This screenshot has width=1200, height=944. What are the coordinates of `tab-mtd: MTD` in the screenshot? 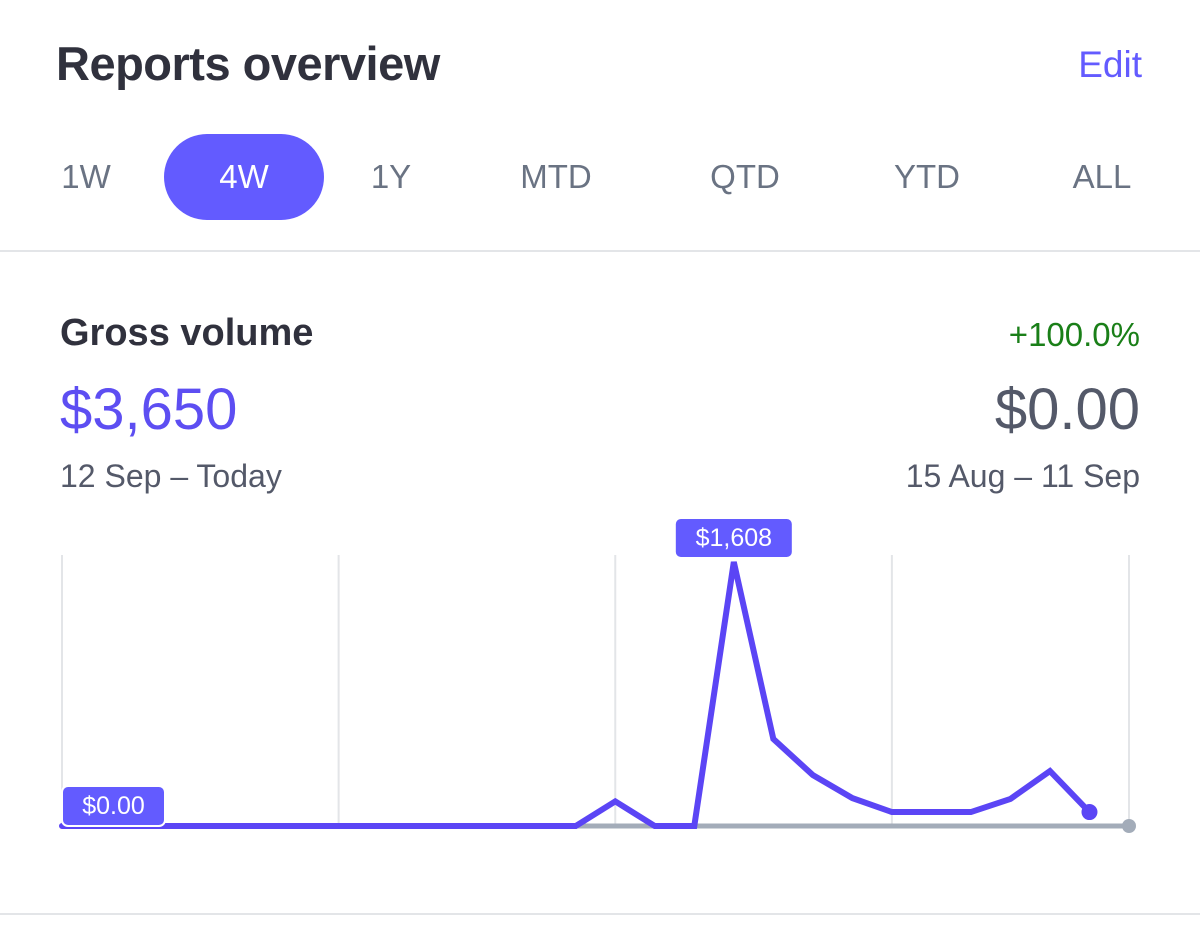 It's located at (556, 176).